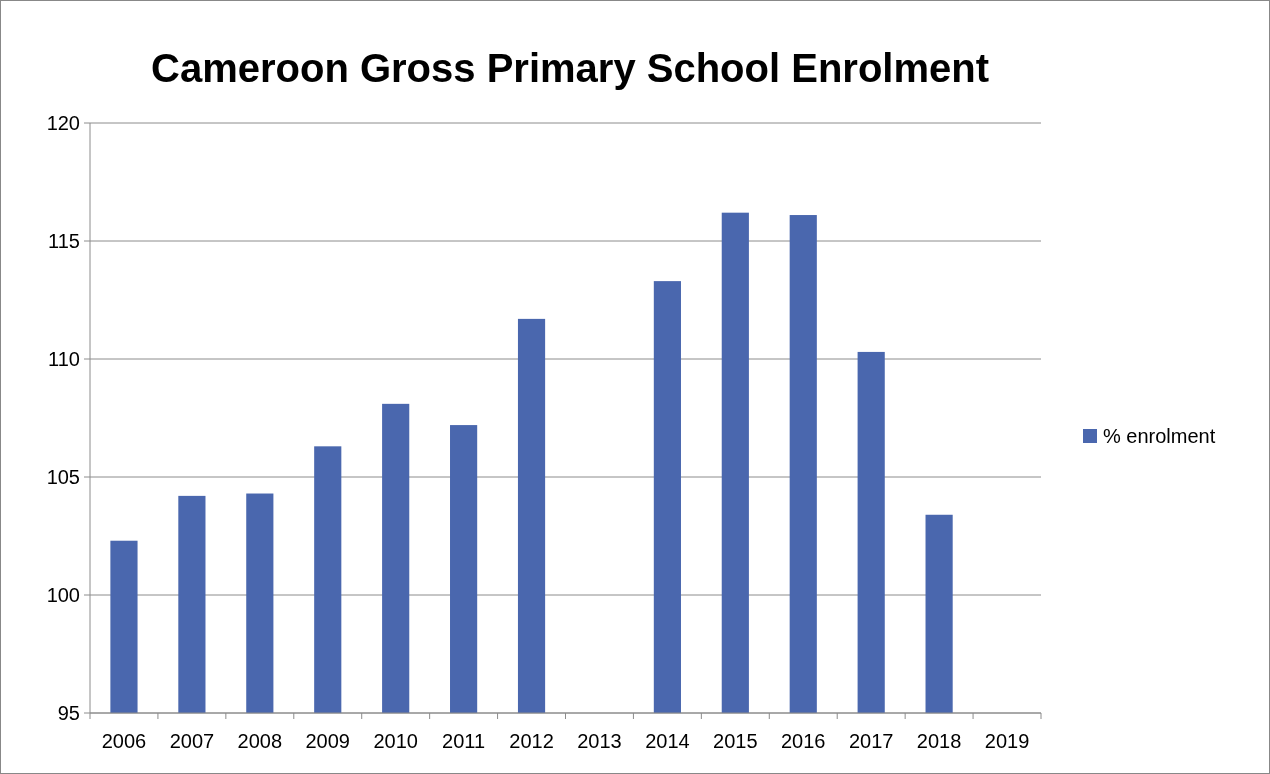 This screenshot has width=1270, height=774. What do you see at coordinates (667, 741) in the screenshot?
I see `x-tick-label: 2014` at bounding box center [667, 741].